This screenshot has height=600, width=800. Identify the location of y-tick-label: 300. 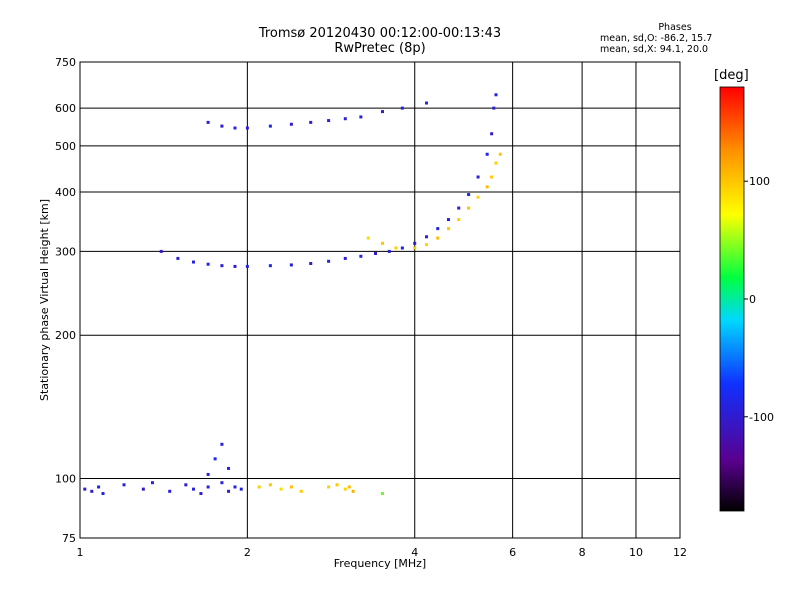
(65, 251).